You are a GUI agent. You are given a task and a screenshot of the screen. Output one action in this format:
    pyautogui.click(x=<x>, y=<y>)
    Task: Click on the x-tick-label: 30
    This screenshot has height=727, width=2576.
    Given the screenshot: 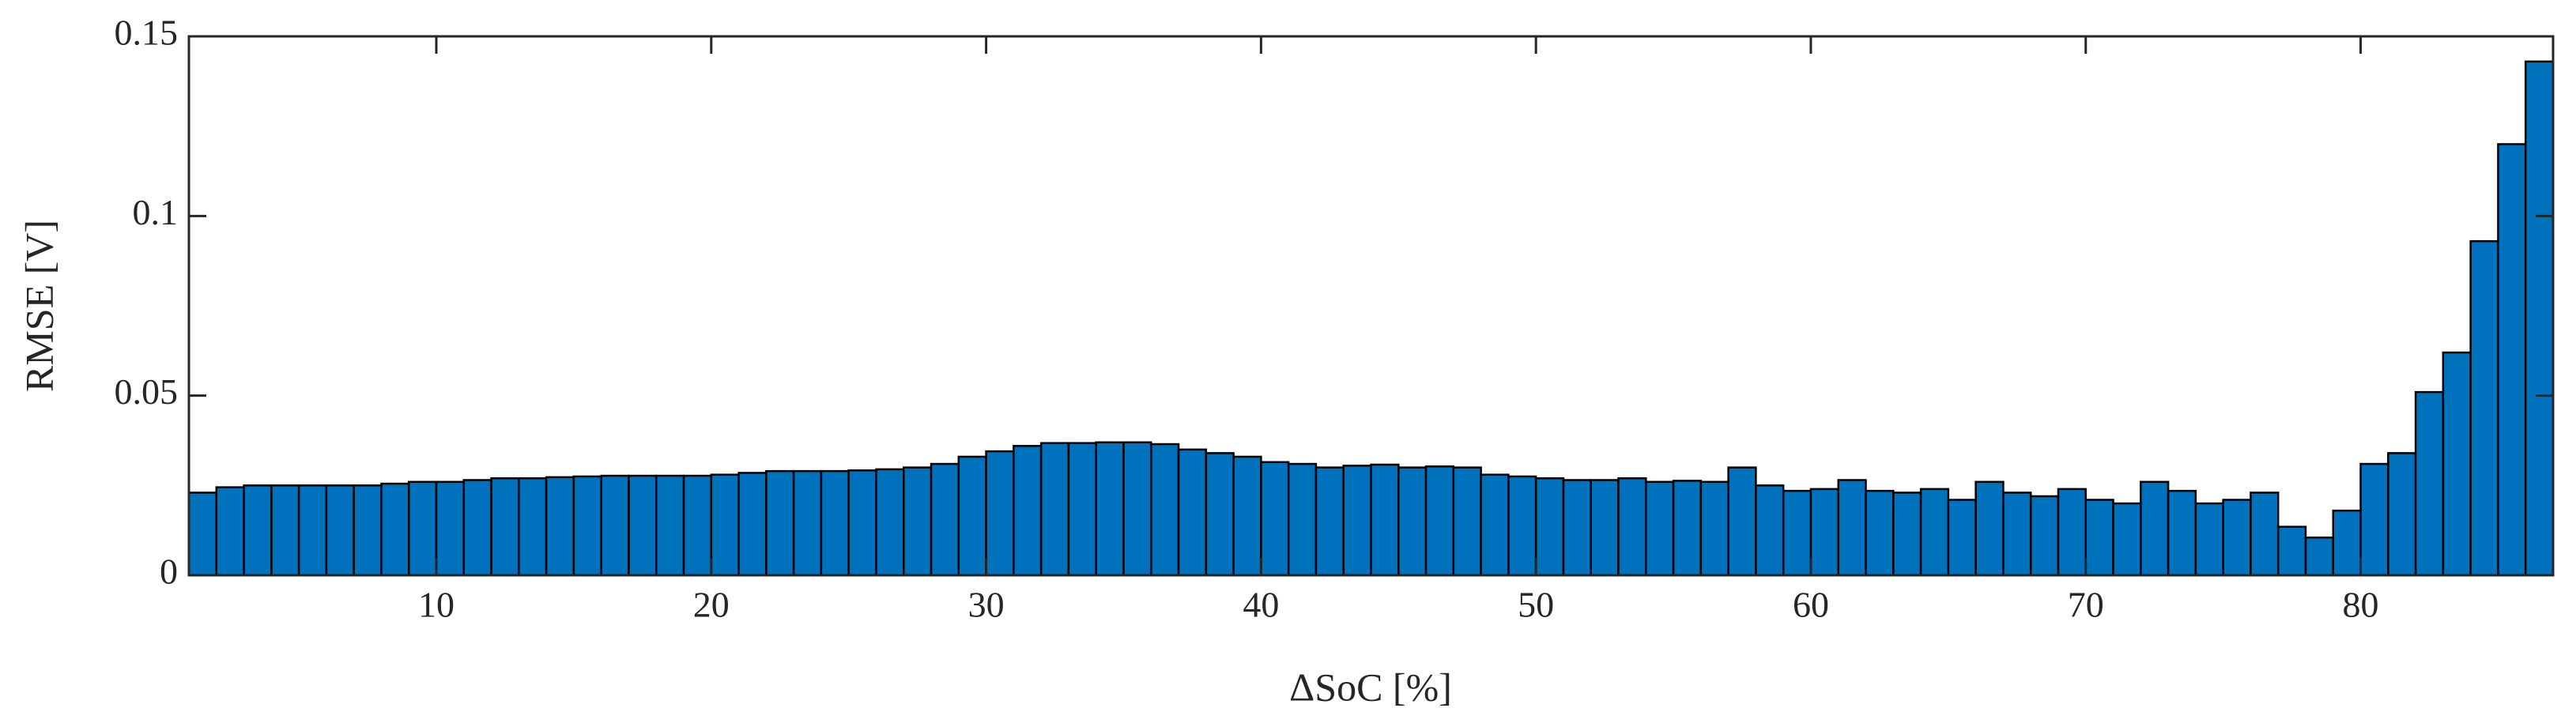 What is the action you would take?
    pyautogui.click(x=986, y=605)
    